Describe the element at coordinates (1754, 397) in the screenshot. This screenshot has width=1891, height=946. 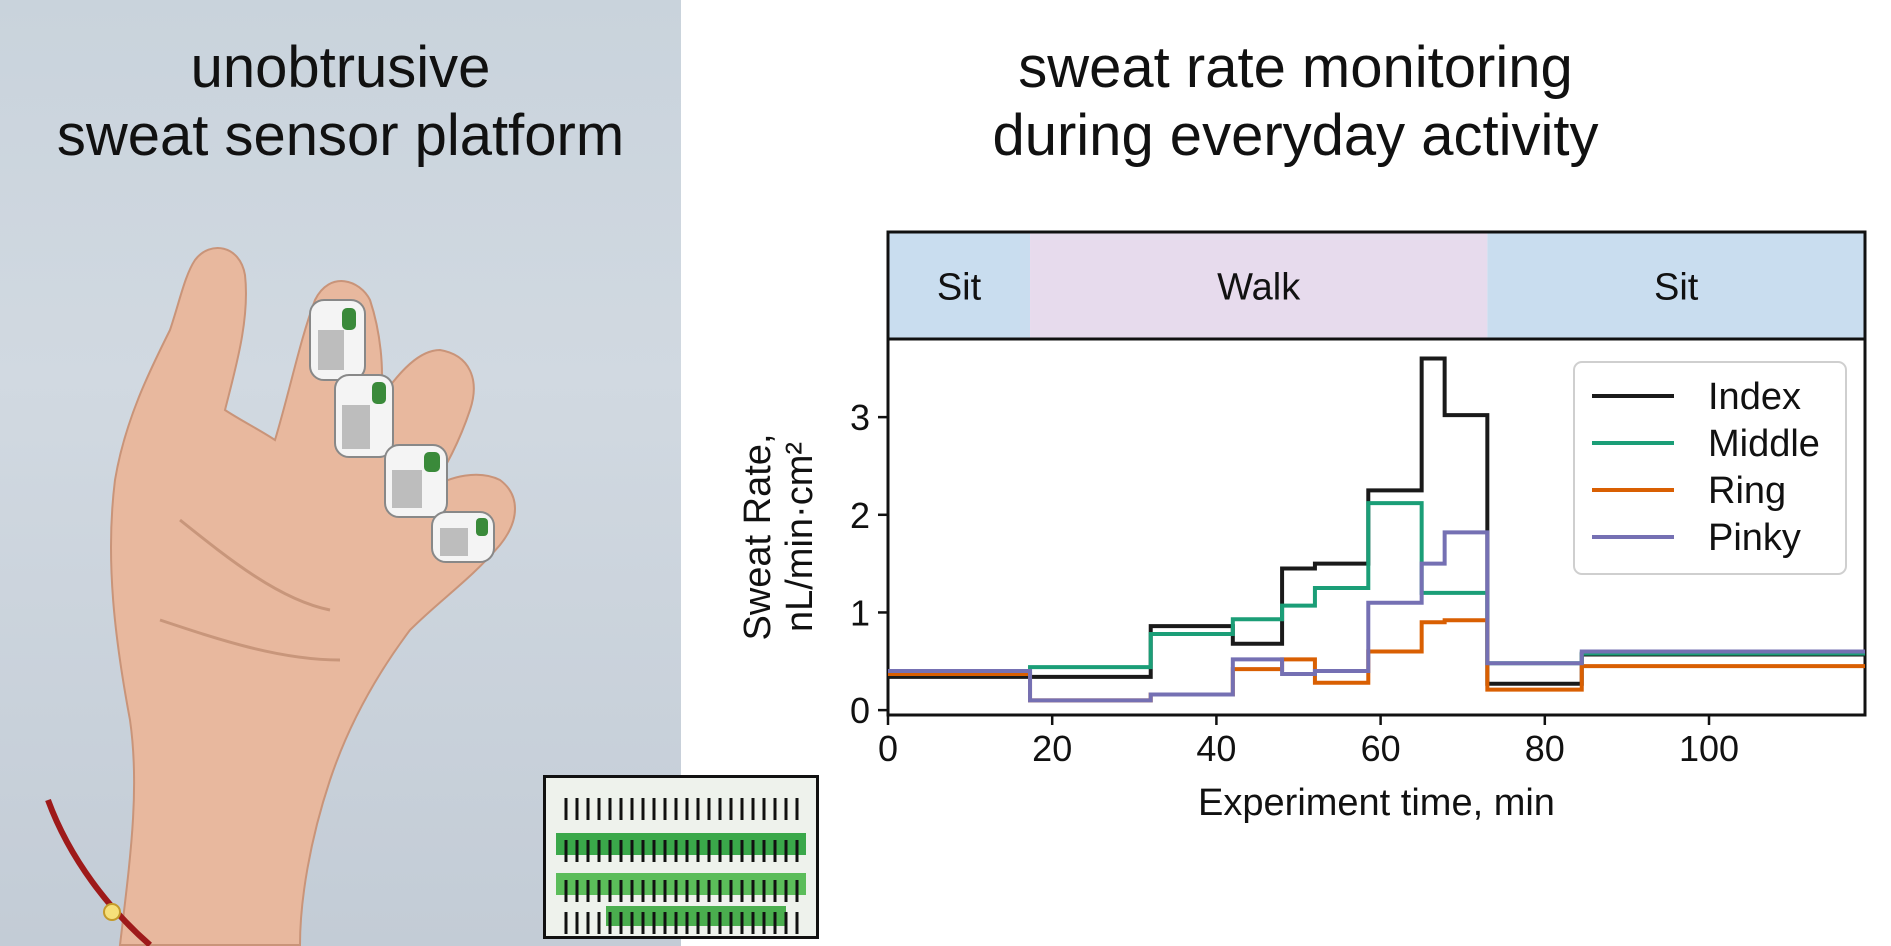
I see `legend-label-index: Index` at that location.